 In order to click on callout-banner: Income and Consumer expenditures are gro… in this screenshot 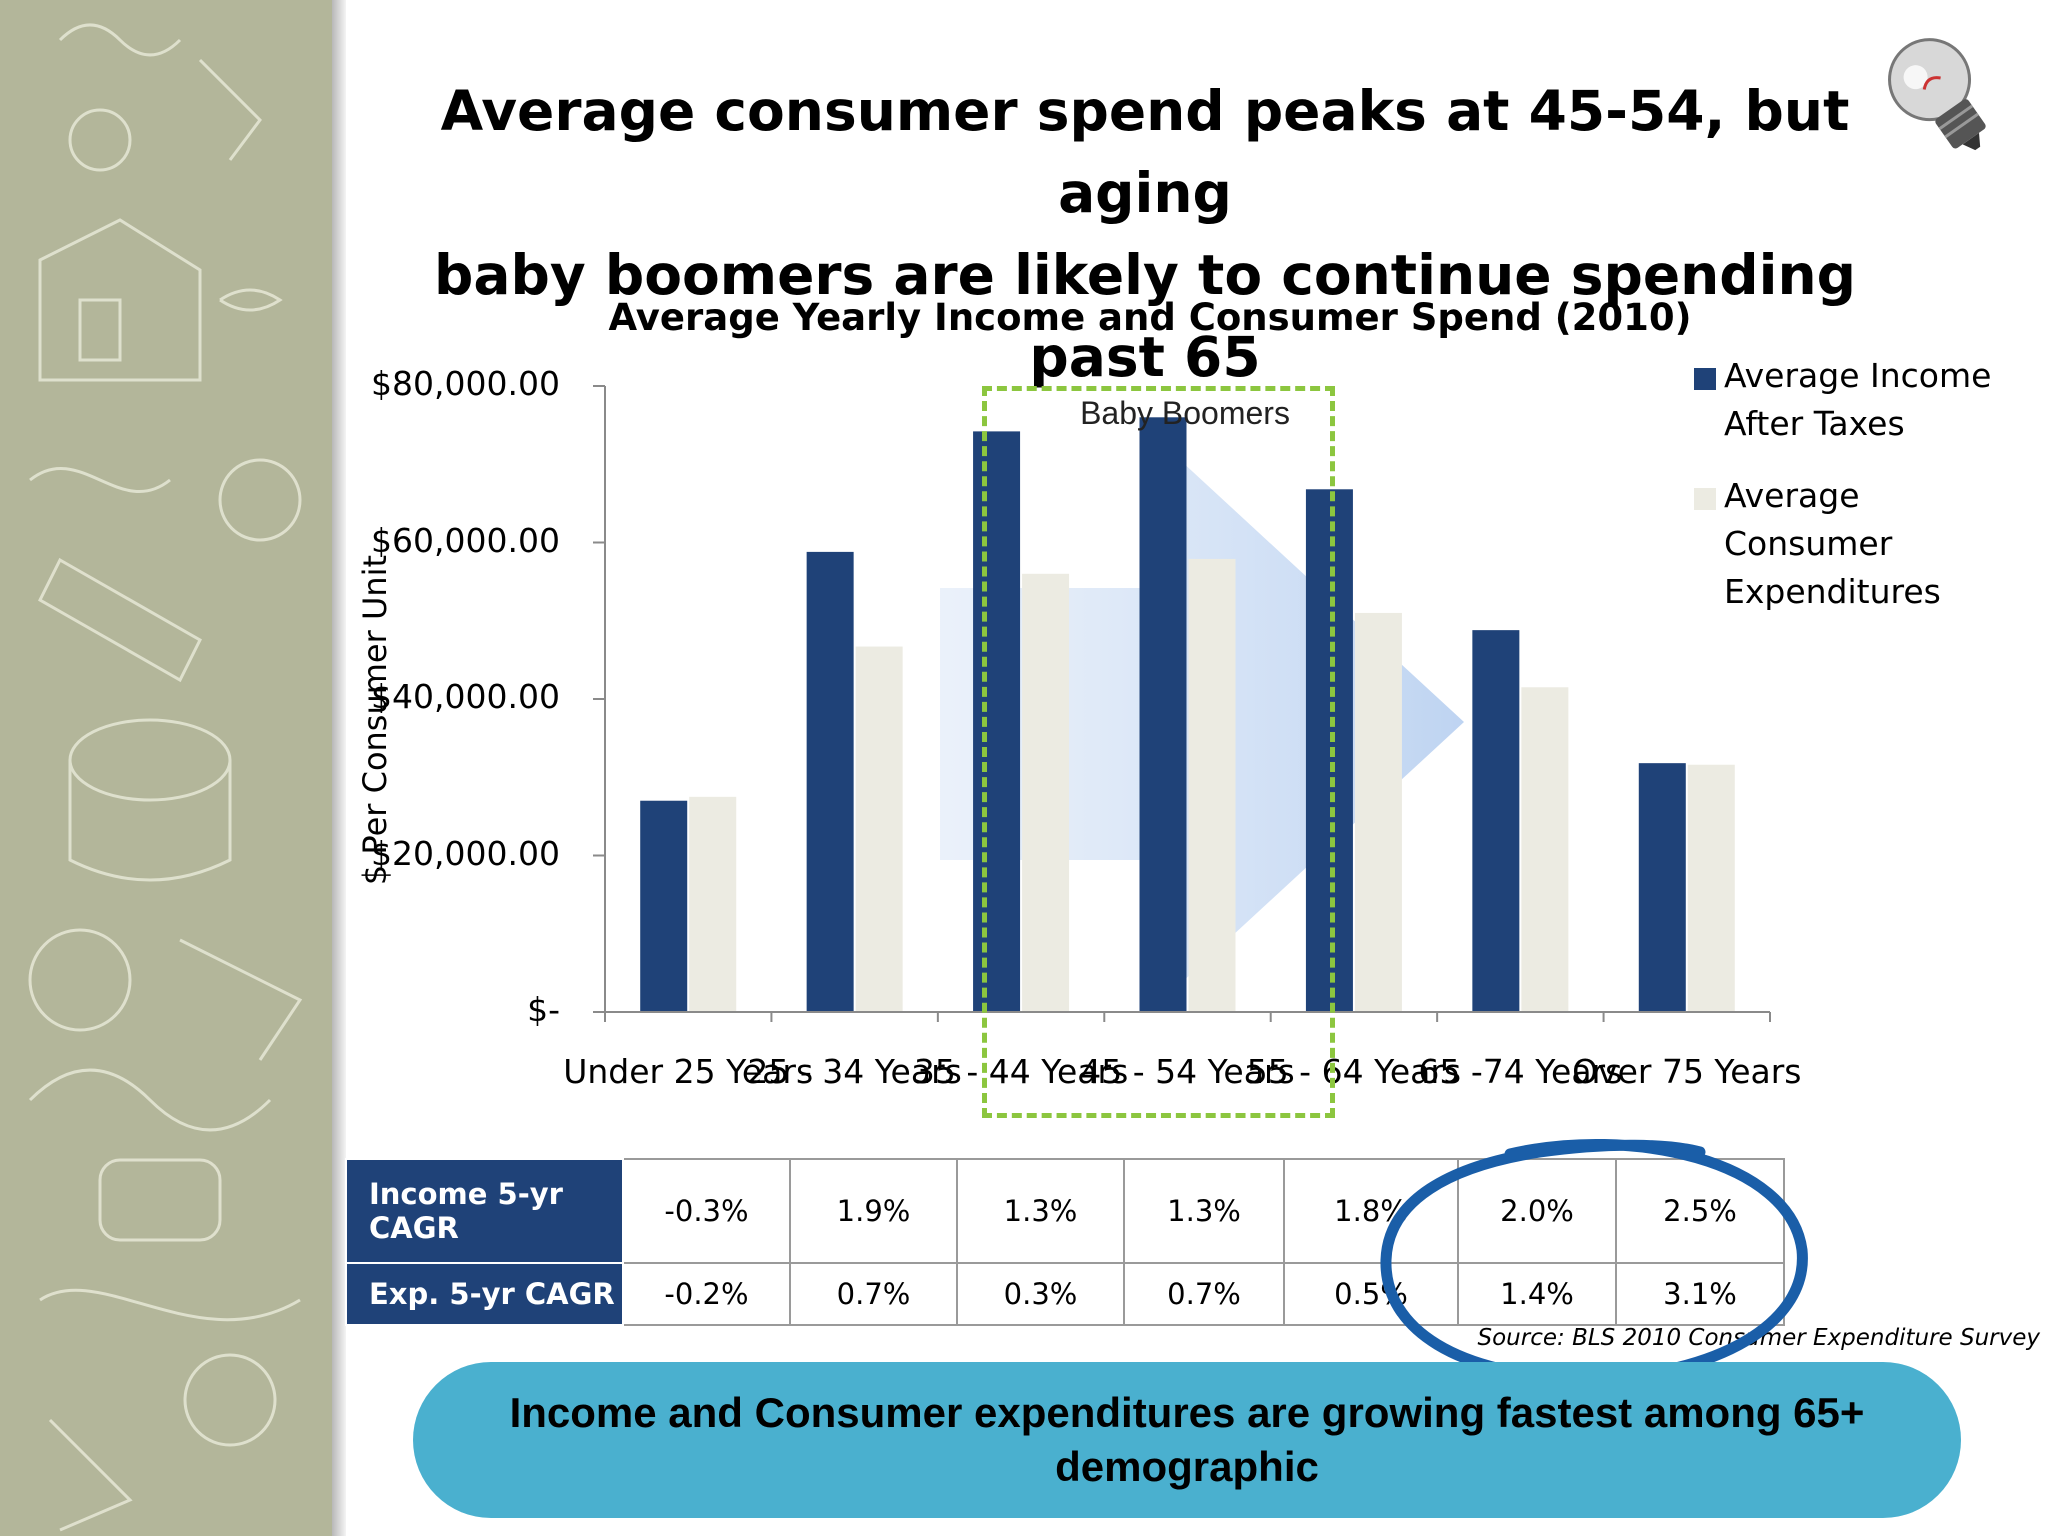, I will do `click(1187, 1440)`.